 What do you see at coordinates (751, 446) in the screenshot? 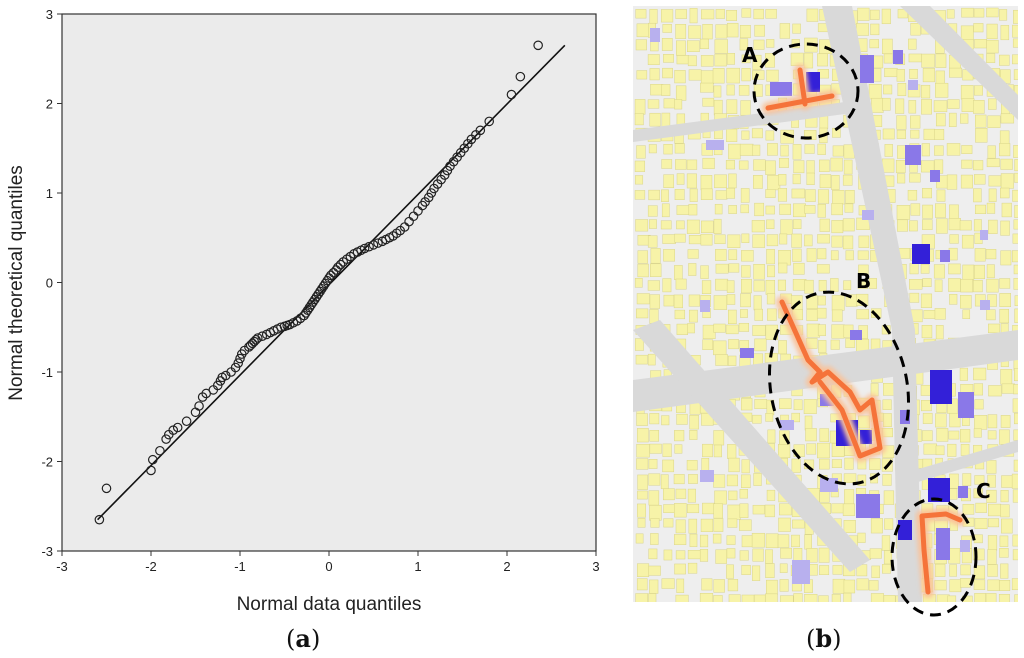
I see `road-diagonal-lower` at bounding box center [751, 446].